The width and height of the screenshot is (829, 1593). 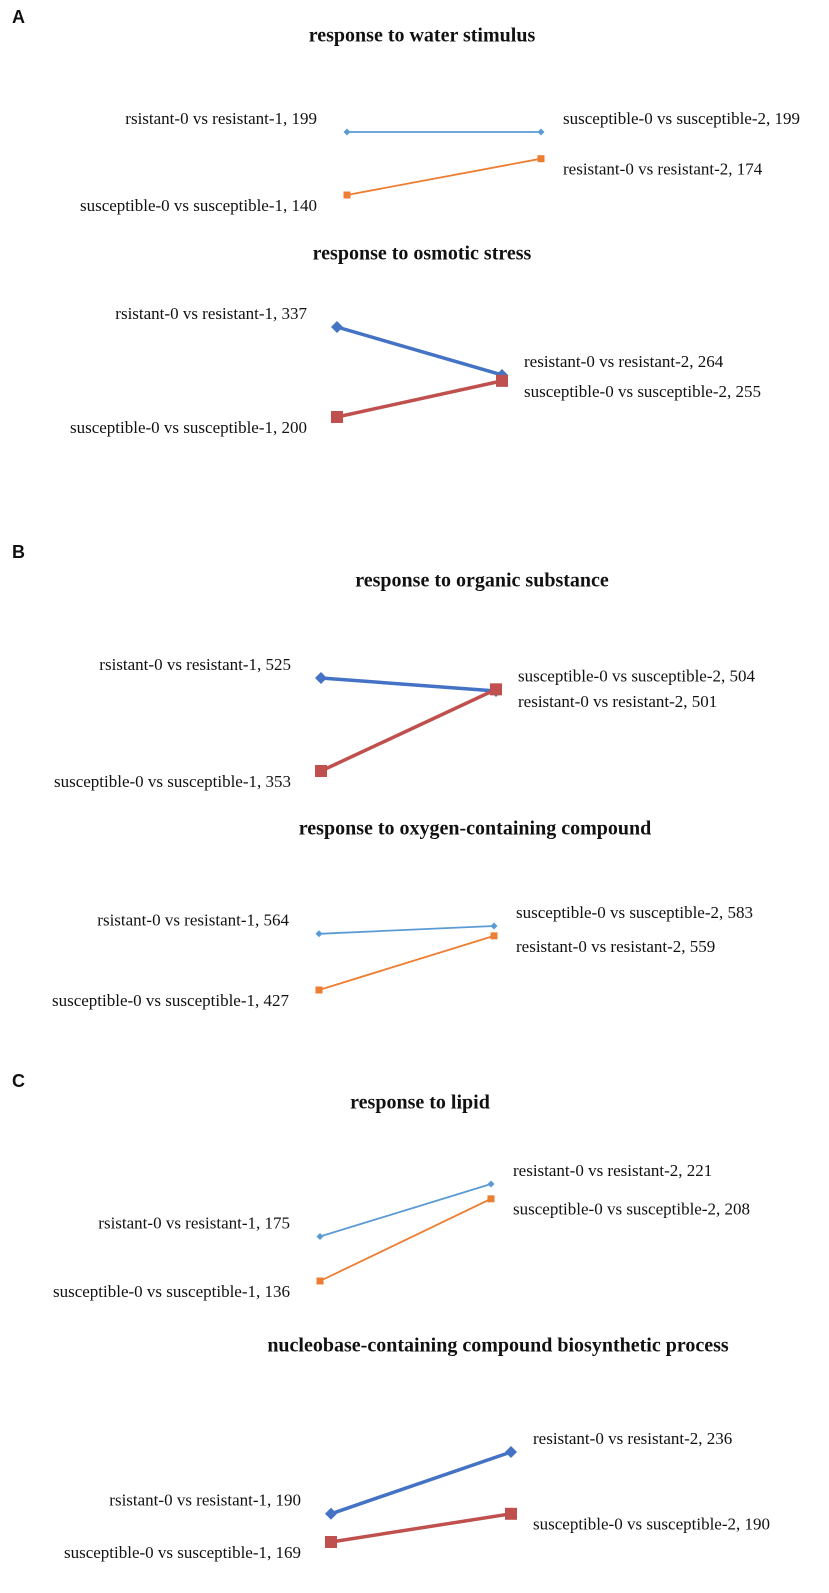 What do you see at coordinates (194, 1222) in the screenshot?
I see `data-label: rsistant-0 vs resistant-1, 175` at bounding box center [194, 1222].